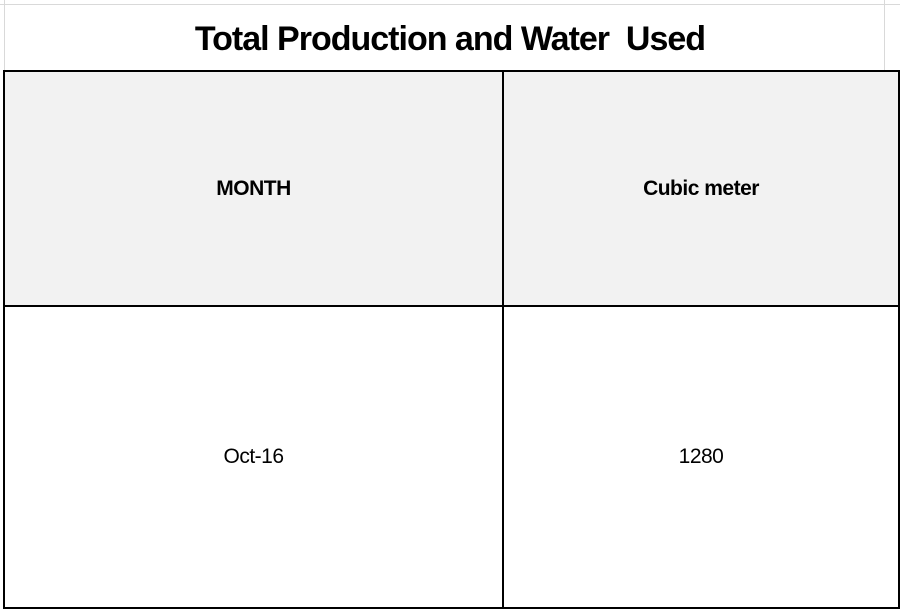  I want to click on page-title: Total Production and Water Used, so click(450, 38).